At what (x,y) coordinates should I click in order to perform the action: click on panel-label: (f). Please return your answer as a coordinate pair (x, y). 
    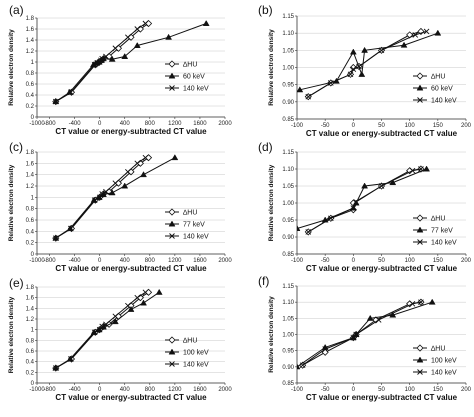
    Looking at the image, I should click on (263, 281).